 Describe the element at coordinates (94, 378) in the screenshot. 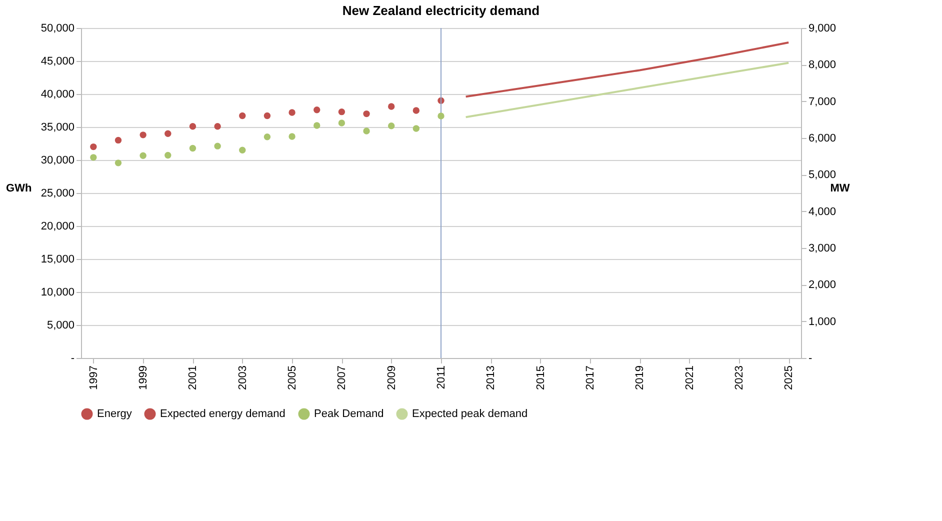

I see `x-tick-label: 1997` at that location.